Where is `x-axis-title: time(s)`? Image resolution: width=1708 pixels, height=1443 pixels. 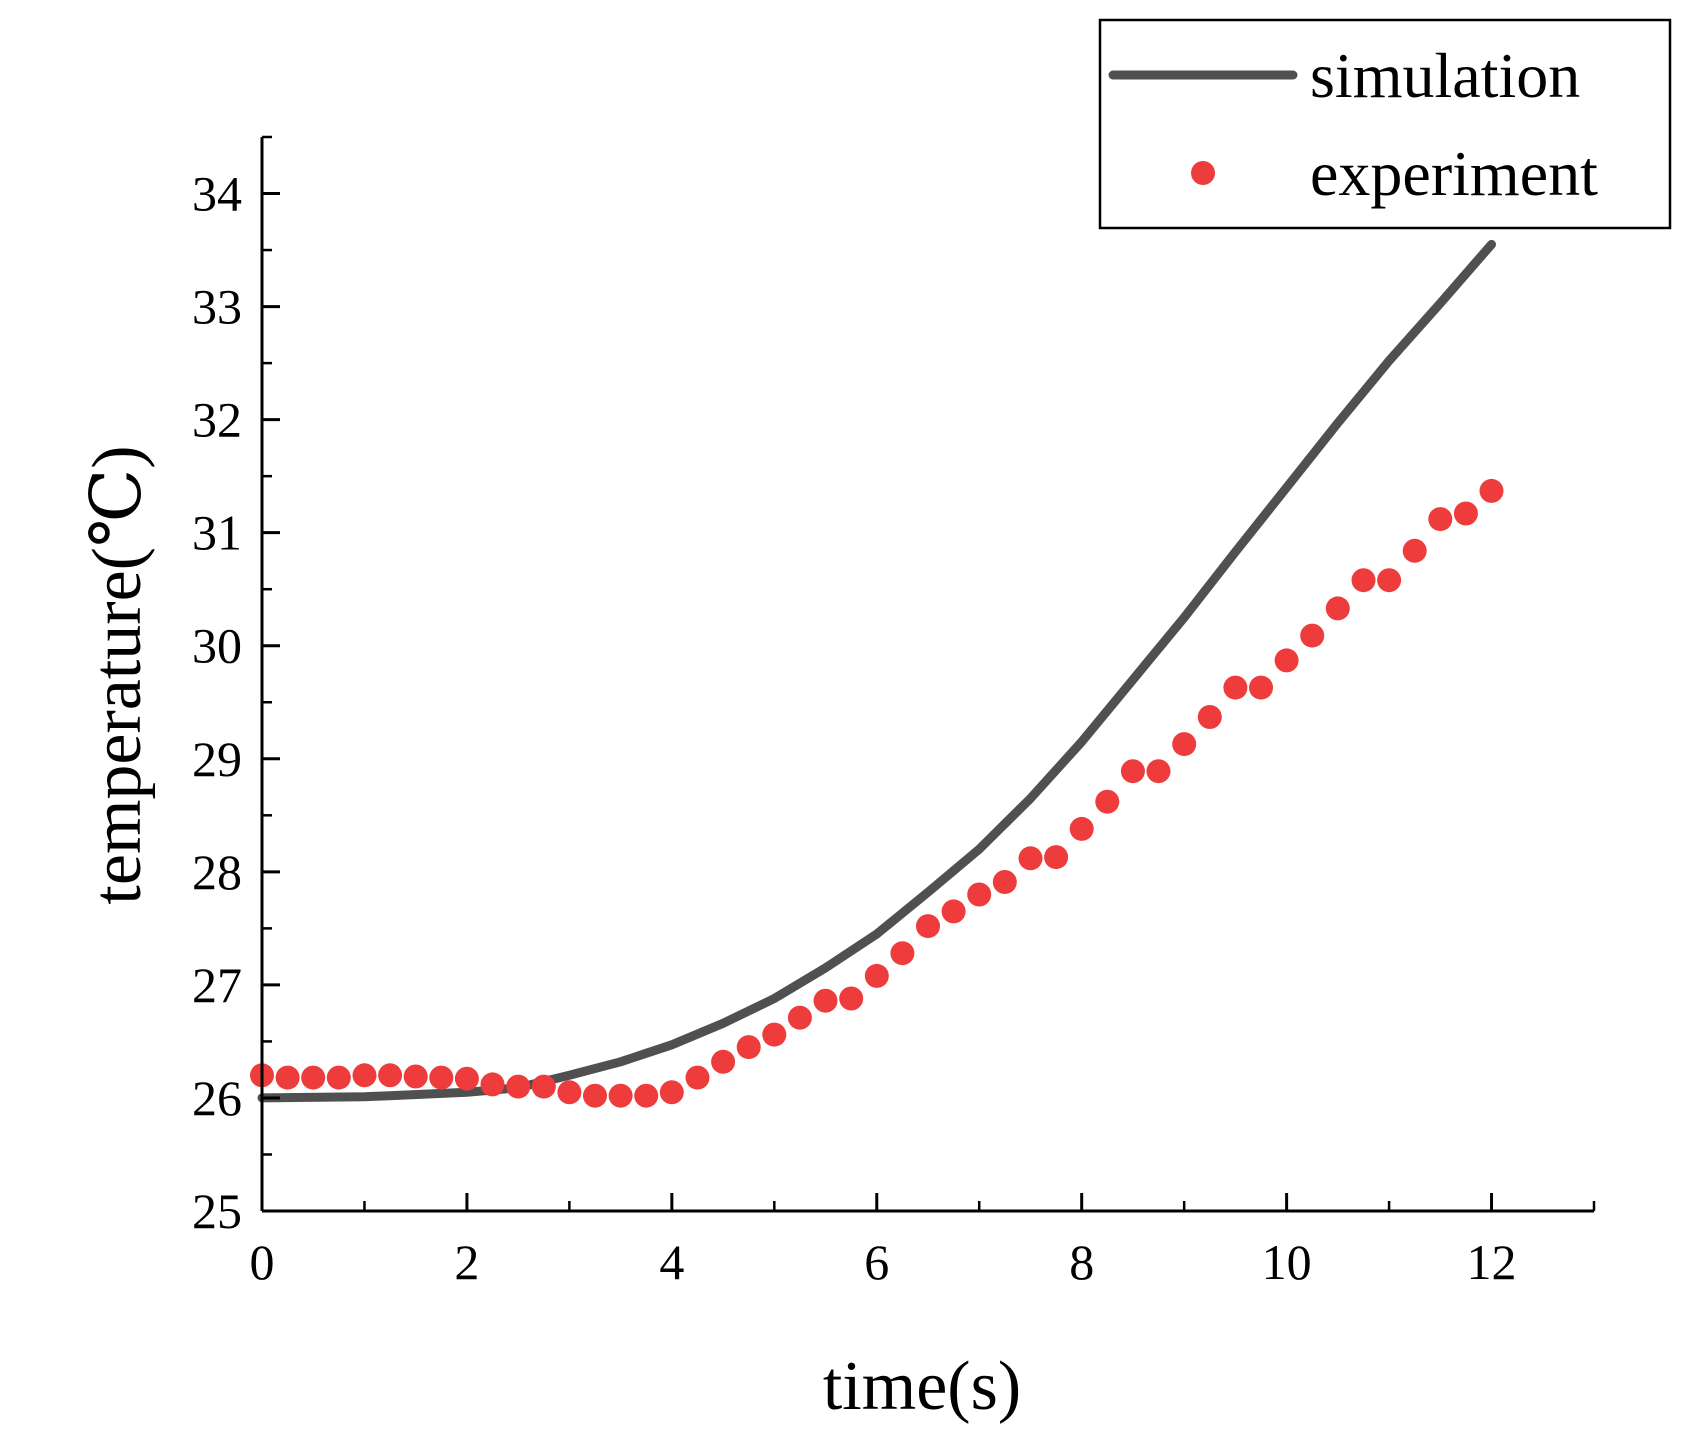
x-axis-title: time(s) is located at coordinates (922, 1386).